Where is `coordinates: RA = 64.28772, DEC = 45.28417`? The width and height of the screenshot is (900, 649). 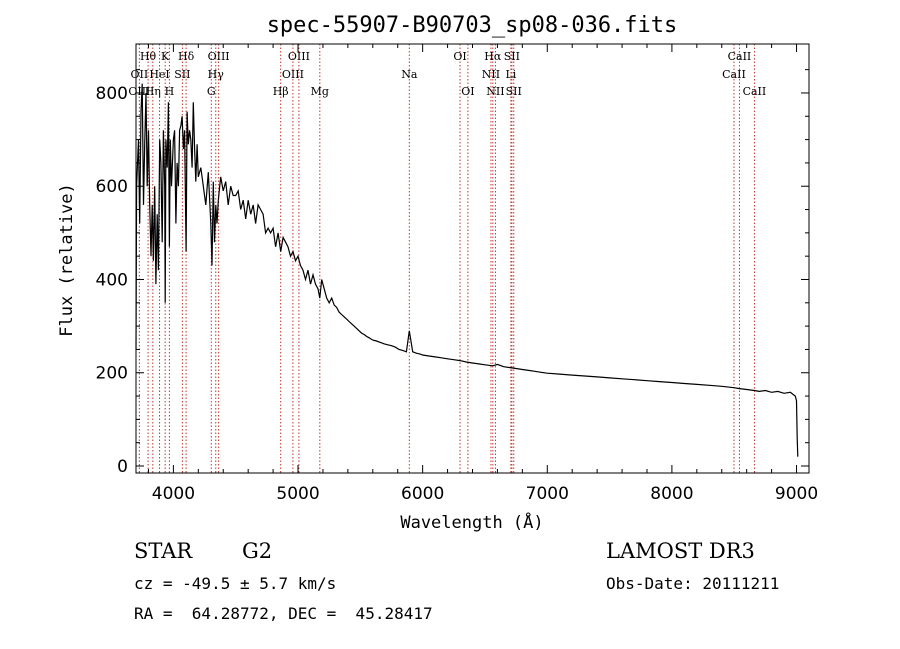
coordinates: RA = 64.28772, DEC = 45.28417 is located at coordinates (283, 613).